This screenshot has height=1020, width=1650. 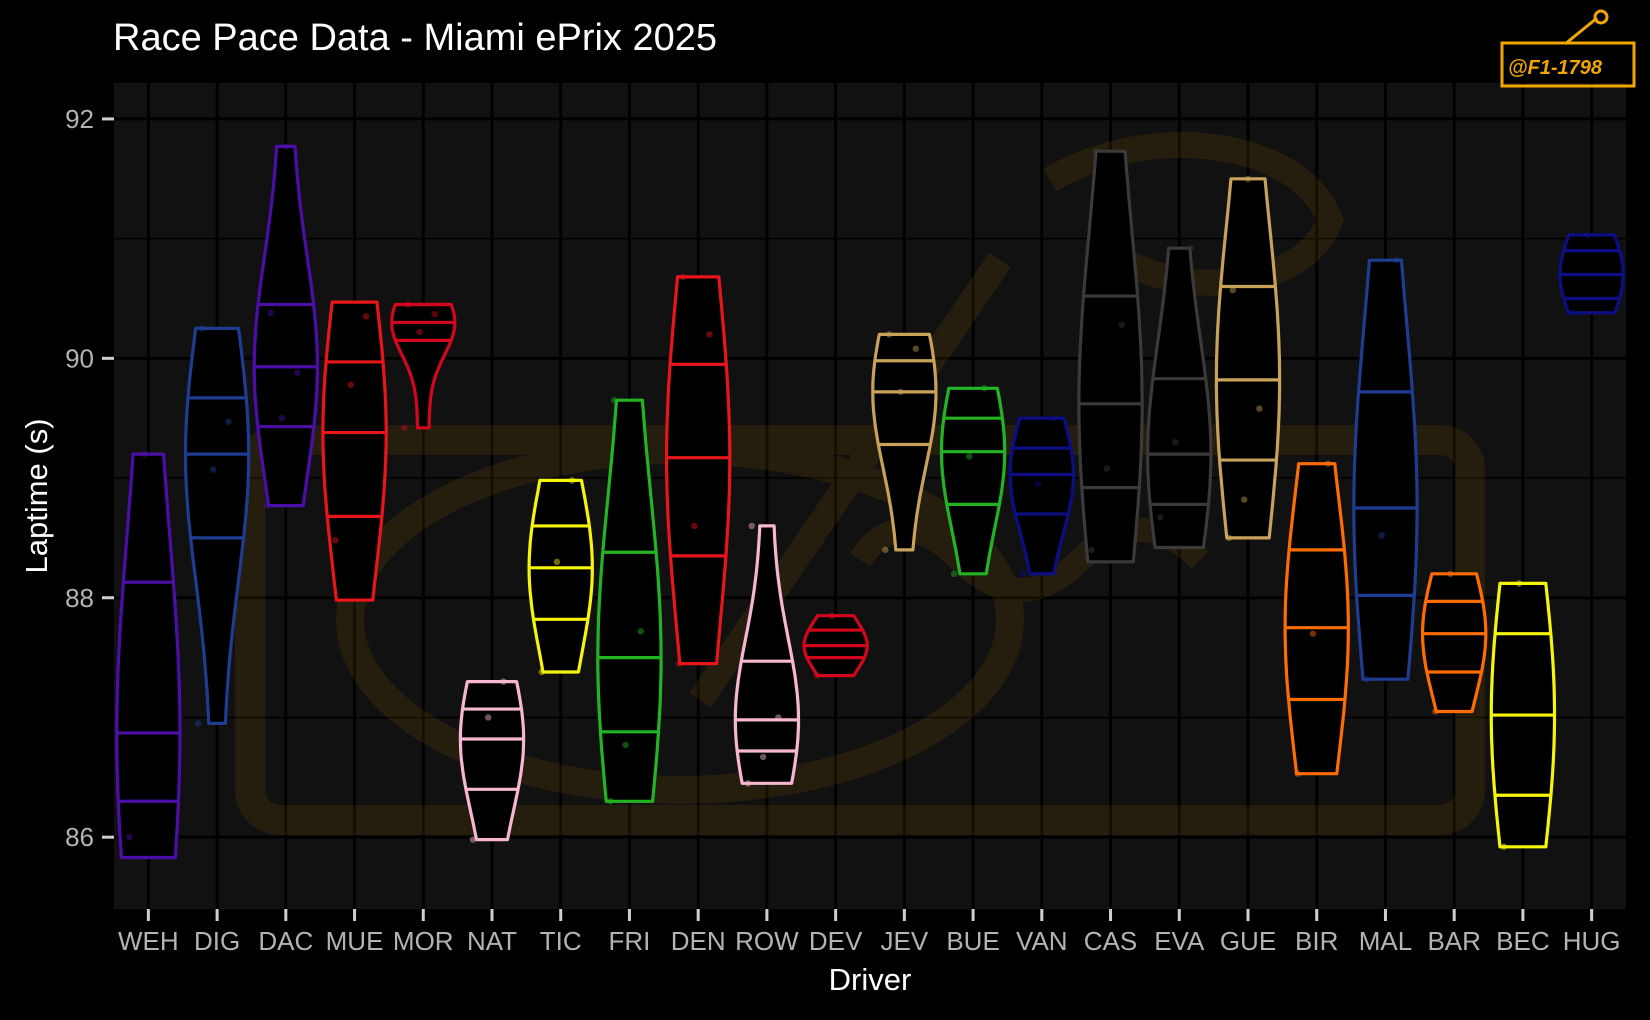 I want to click on violin-gue, so click(x=1248, y=358).